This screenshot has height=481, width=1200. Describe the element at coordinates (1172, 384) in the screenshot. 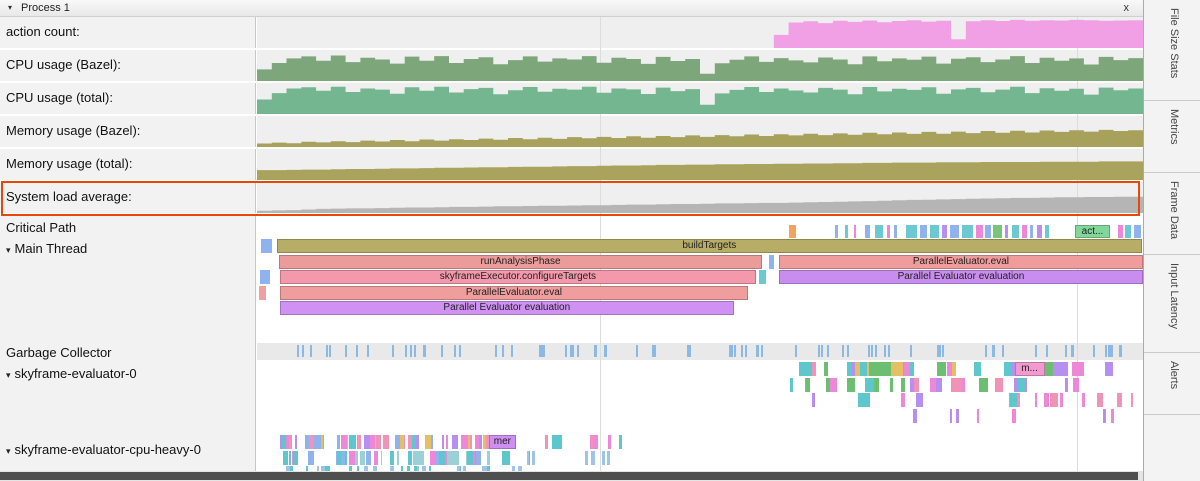

I see `tab-alerts: Alerts` at that location.